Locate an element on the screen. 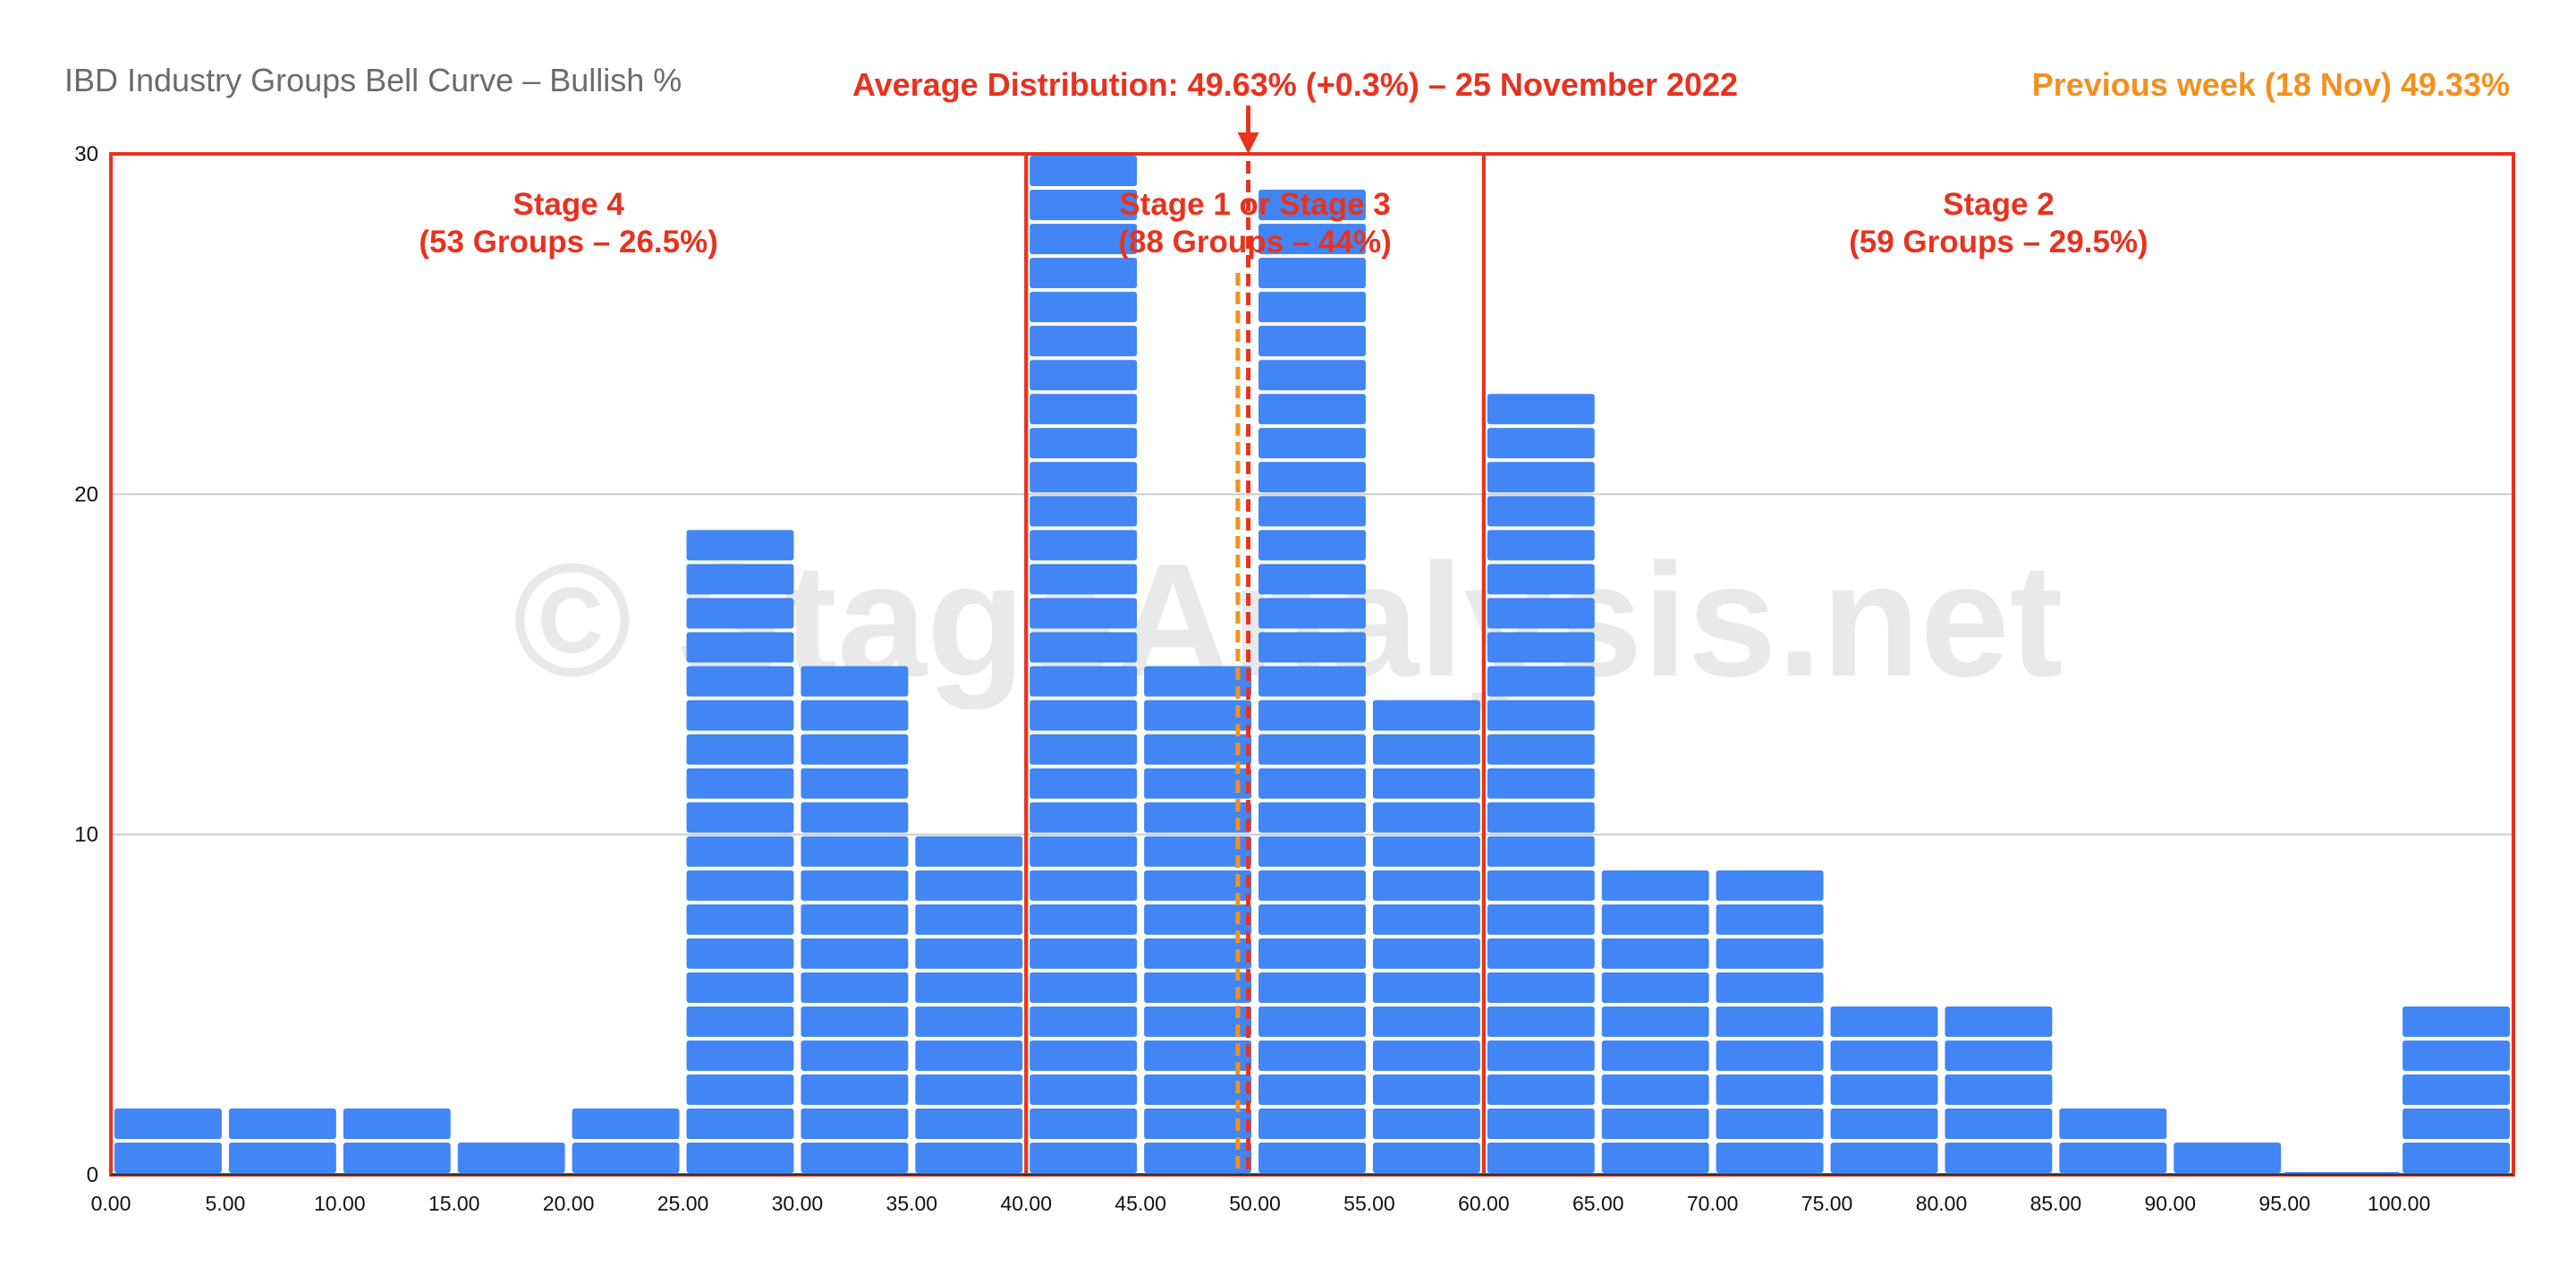  x-tick-label: 90.00 is located at coordinates (2171, 1203).